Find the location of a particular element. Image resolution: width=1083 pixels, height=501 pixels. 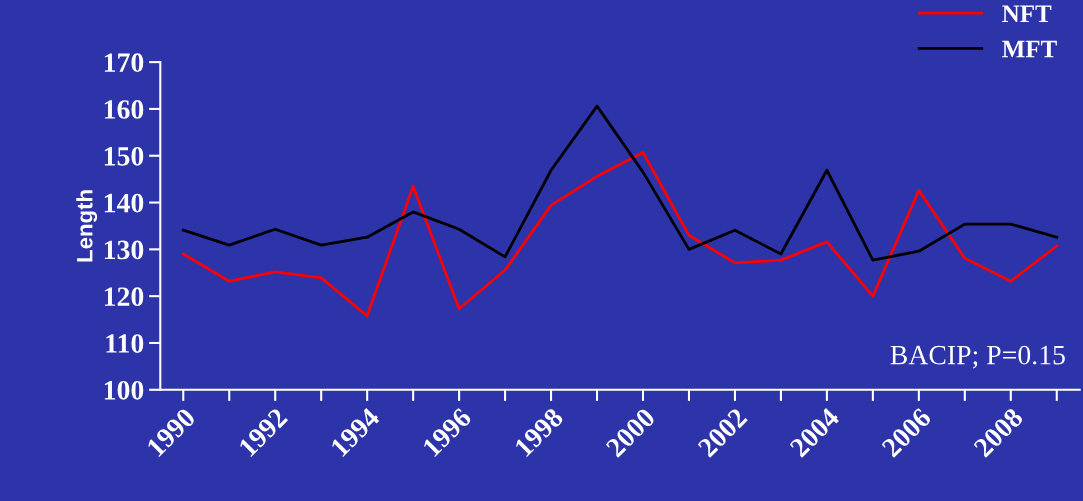

legend-label: NFT is located at coordinates (1027, 13).